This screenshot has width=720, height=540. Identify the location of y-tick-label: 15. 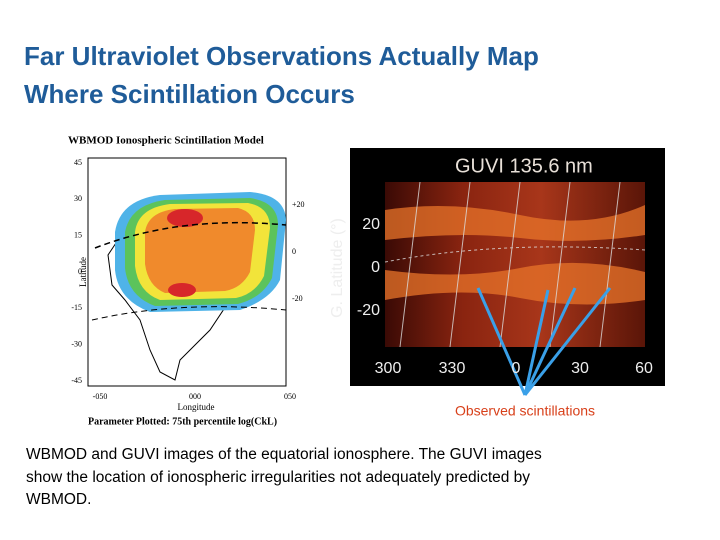
(78, 234).